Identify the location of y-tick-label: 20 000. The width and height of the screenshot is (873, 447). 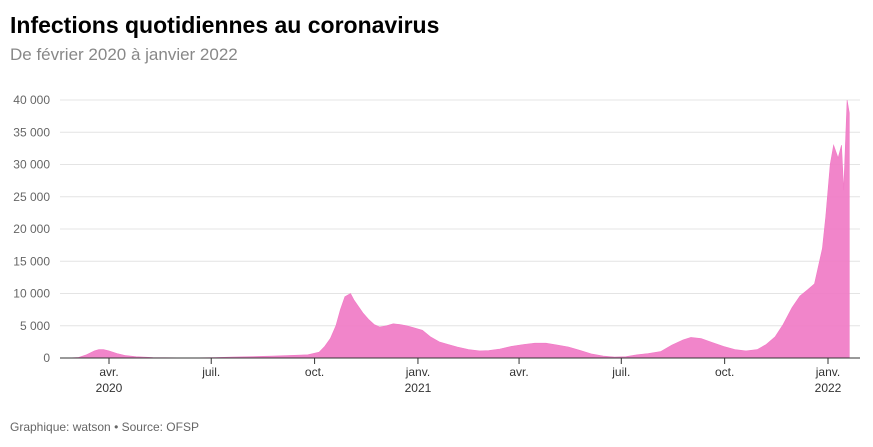
(31, 229).